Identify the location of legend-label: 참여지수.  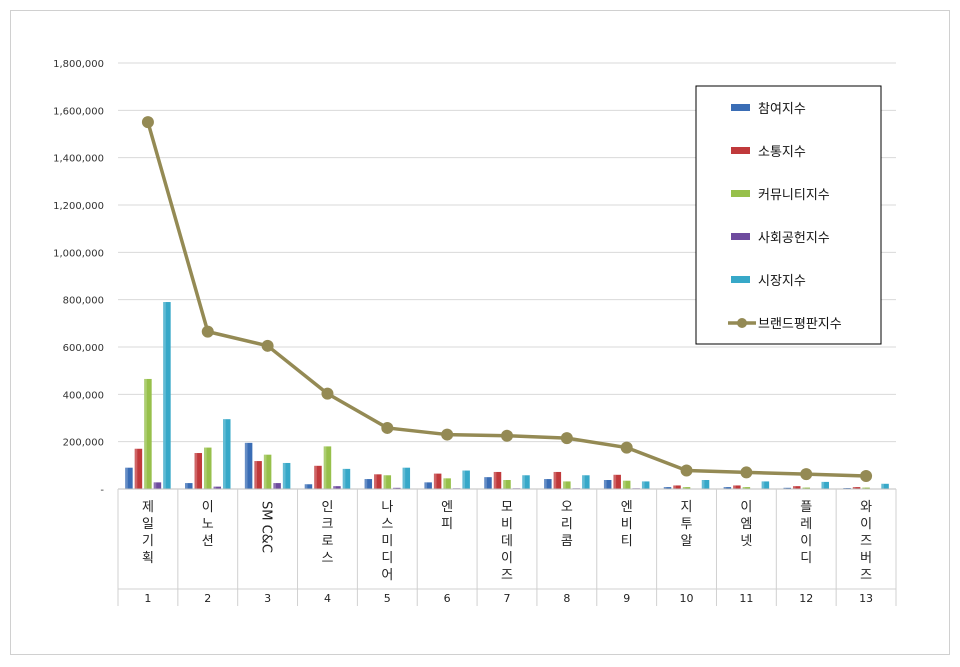
(782, 109).